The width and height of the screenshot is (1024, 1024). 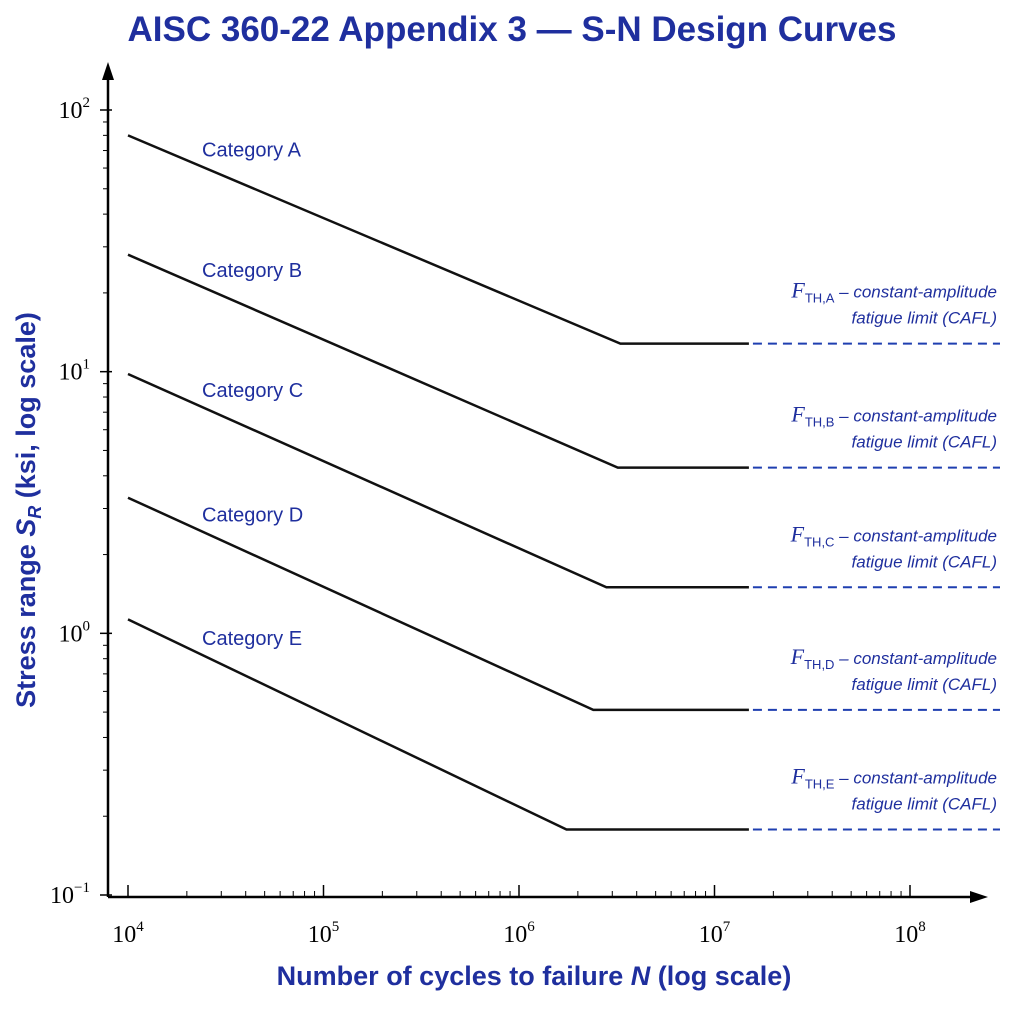 I want to click on category-label: Category C, so click(x=252, y=391).